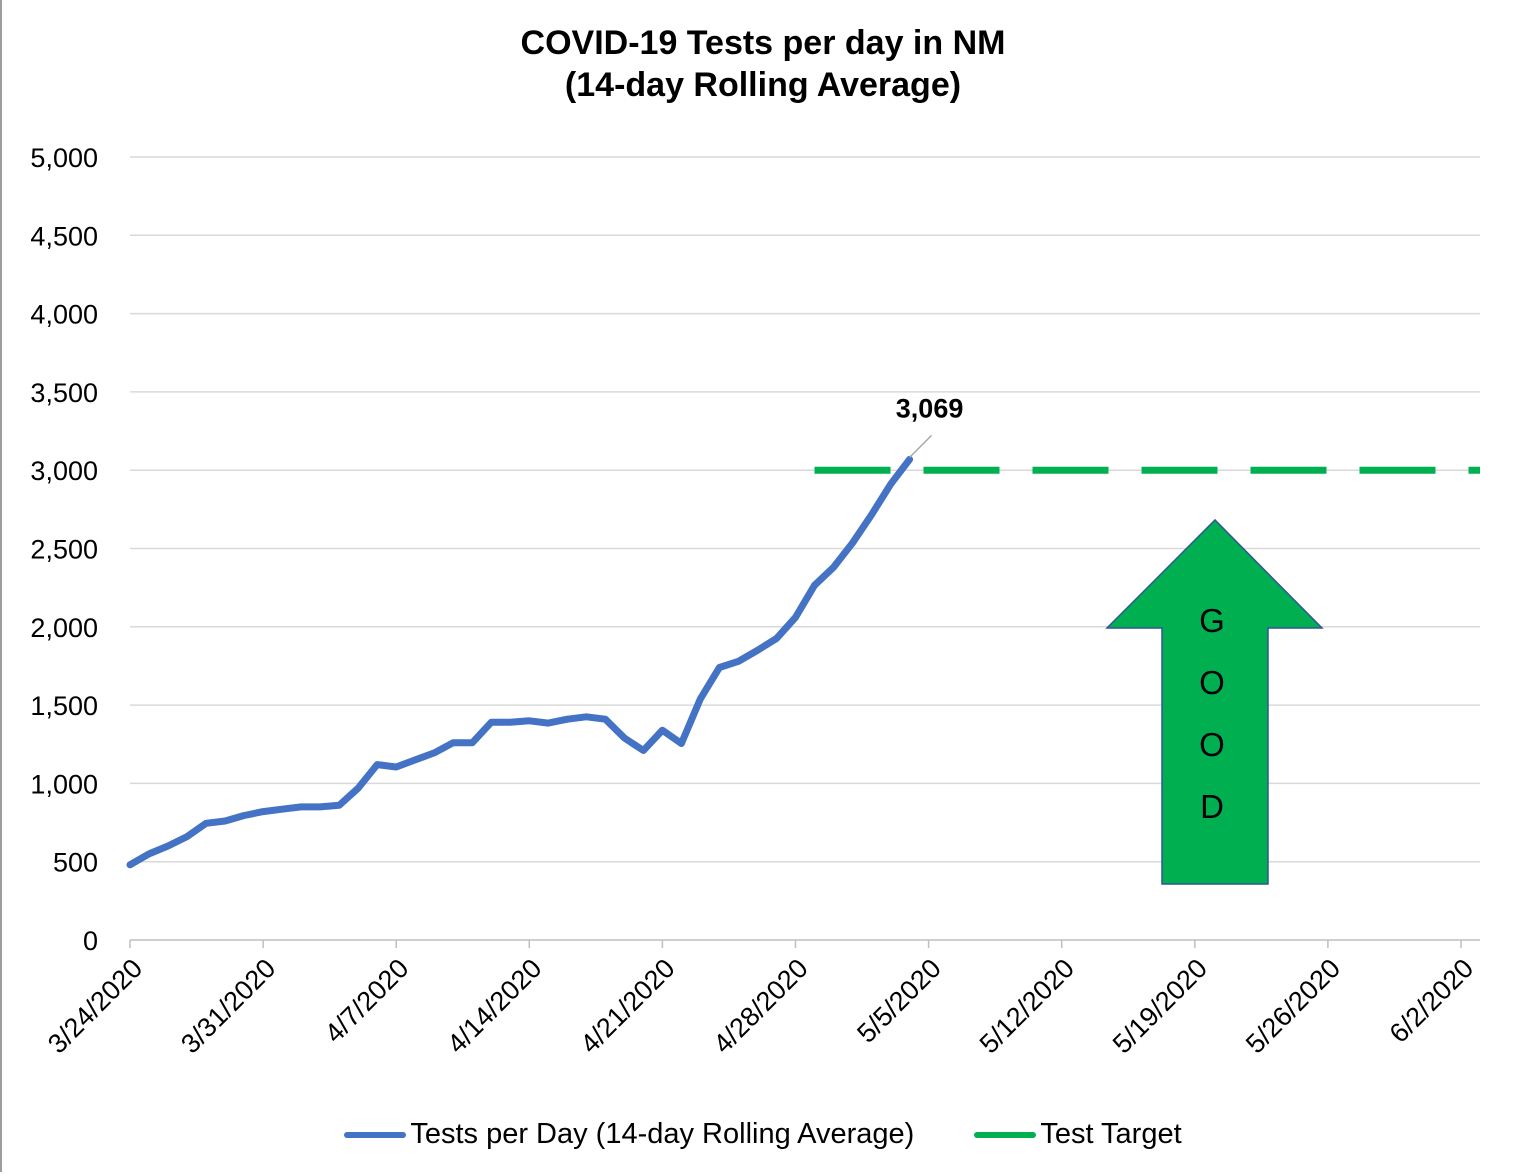 This screenshot has height=1174, width=1526. I want to click on y-tick-label: 4,500, so click(64, 236).